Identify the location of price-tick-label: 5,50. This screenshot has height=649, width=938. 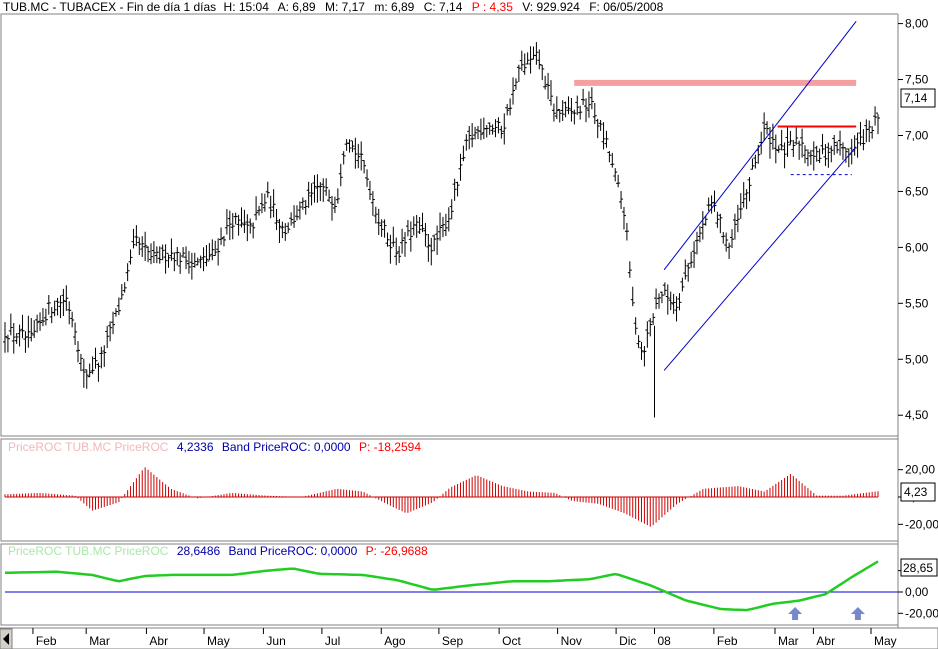
(917, 303).